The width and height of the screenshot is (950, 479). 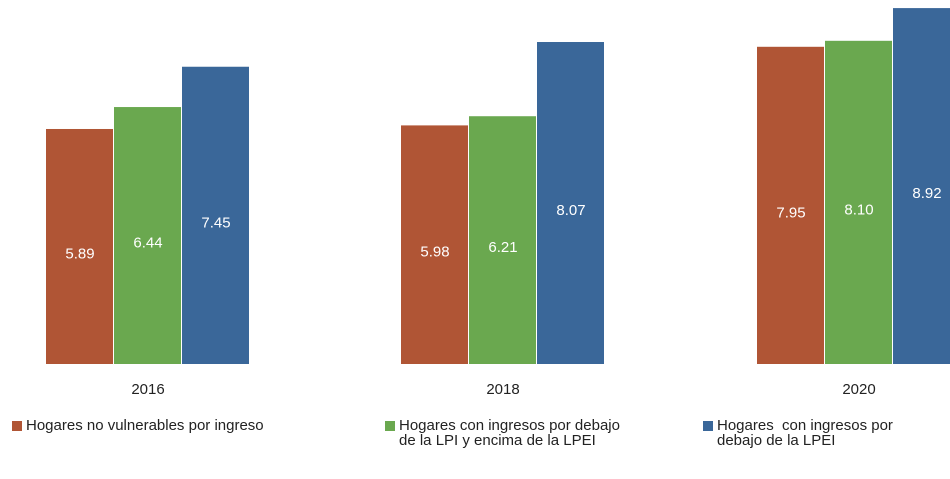 What do you see at coordinates (570, 210) in the screenshot?
I see `value-label: 8.07` at bounding box center [570, 210].